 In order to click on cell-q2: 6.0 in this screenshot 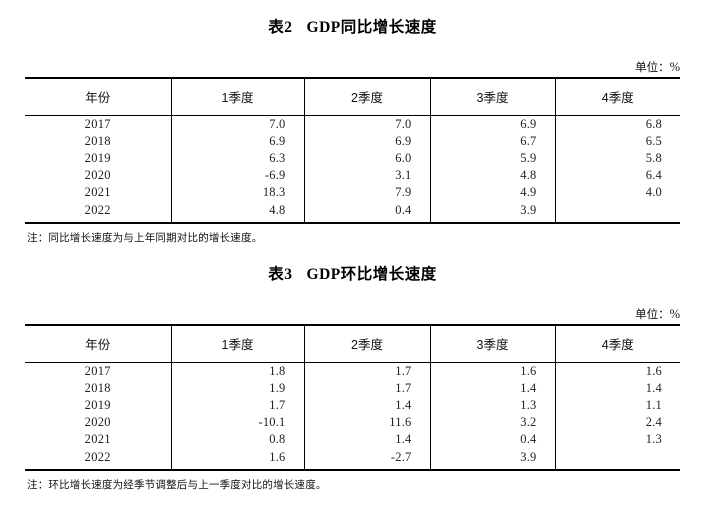, I will do `click(366, 158)`.